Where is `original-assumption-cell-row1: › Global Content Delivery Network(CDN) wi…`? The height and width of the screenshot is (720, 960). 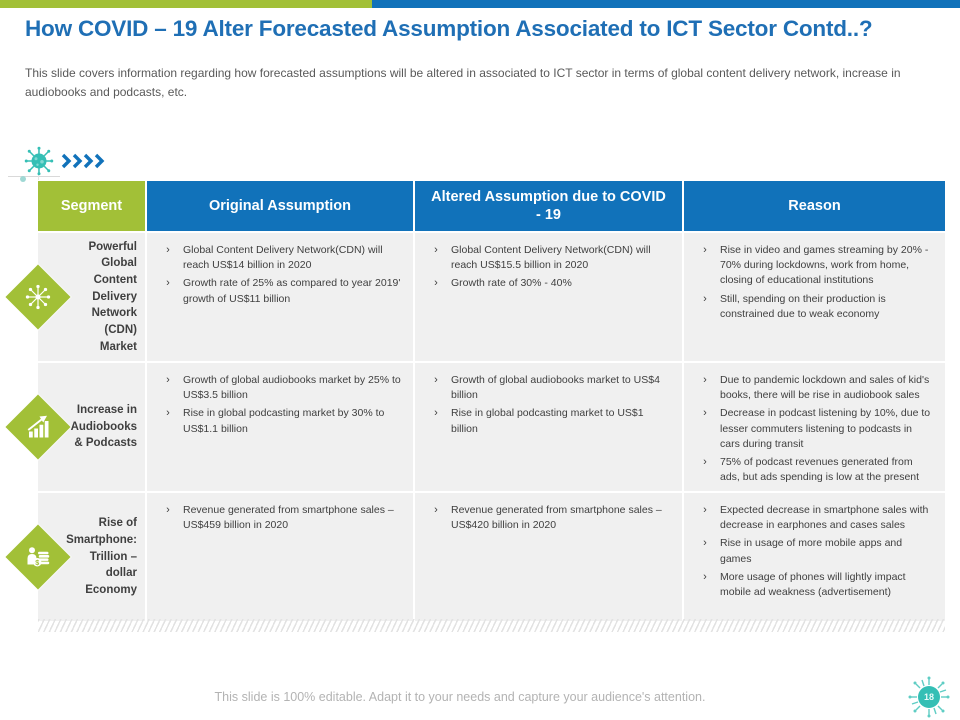
original-assumption-cell-row1: › Global Content Delivery Network(CDN) wi… is located at coordinates (280, 297).